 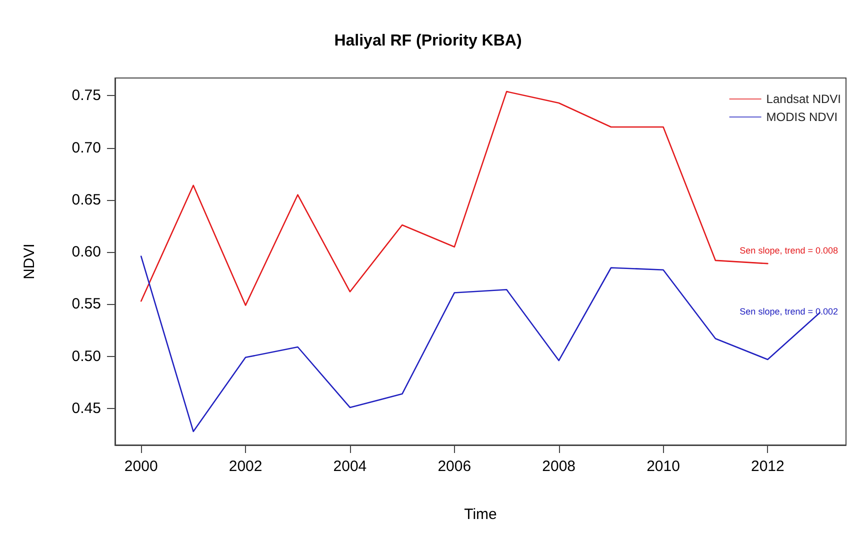 I want to click on y-tick-label: 0.60, so click(x=86, y=252).